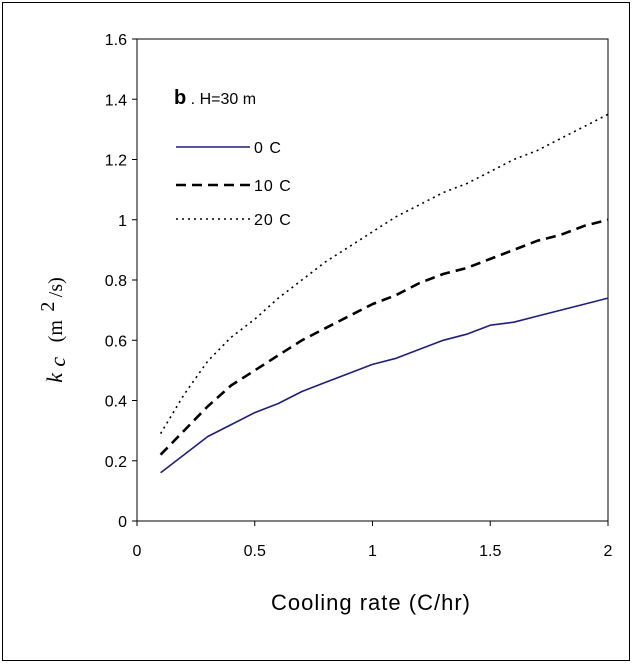 The image size is (634, 665). I want to click on x-tick-label: 1, so click(372, 551).